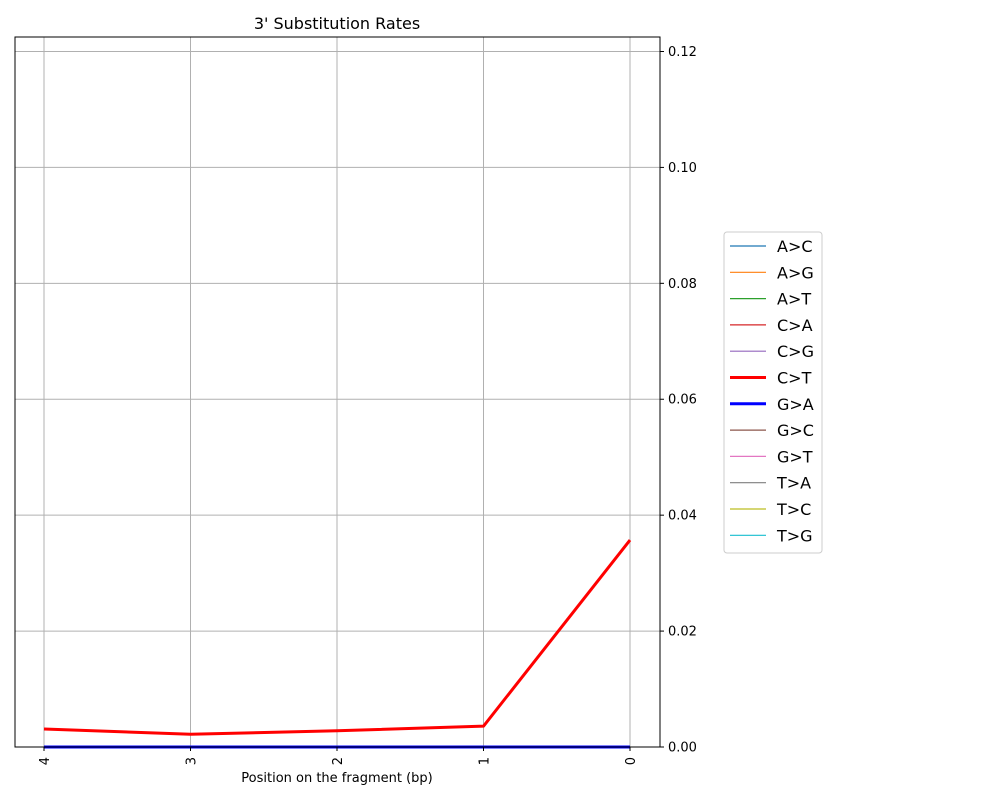 This screenshot has height=800, width=1000. Describe the element at coordinates (337, 637) in the screenshot. I see `series-line-c-to-t` at that location.